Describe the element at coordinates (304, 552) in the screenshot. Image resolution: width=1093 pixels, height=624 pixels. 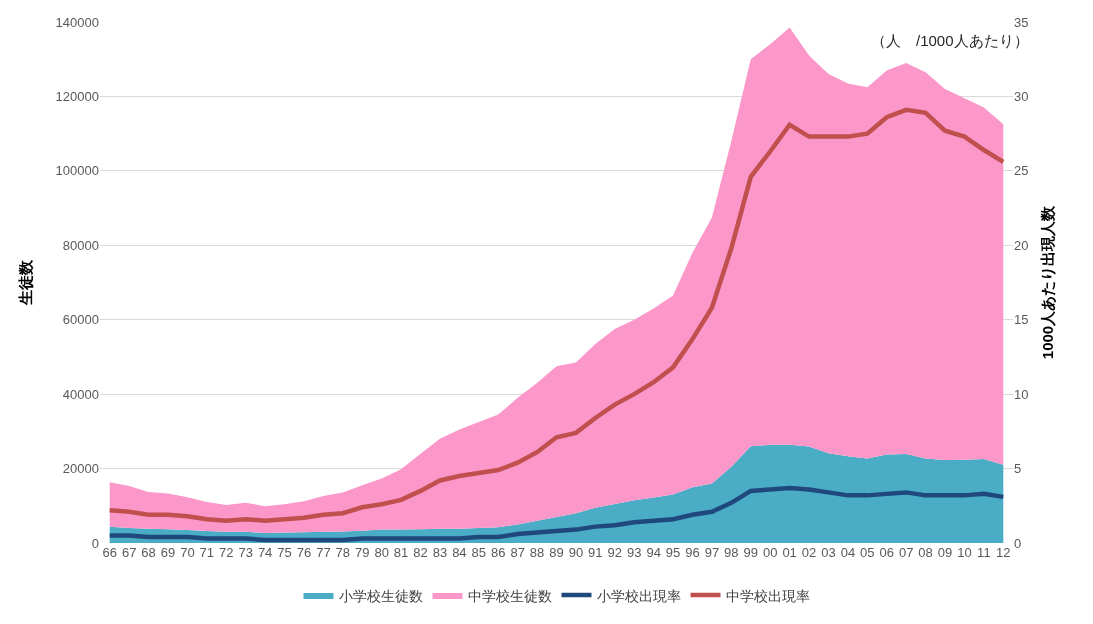
I see `x-tick-label: 76` at that location.